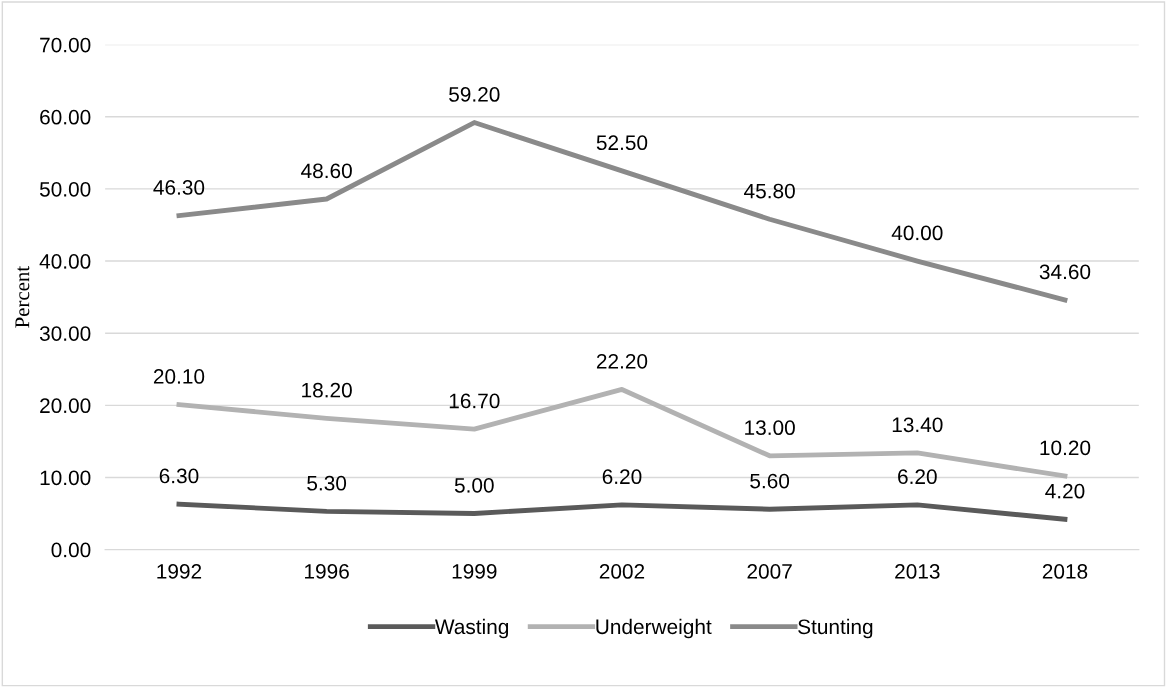 This screenshot has height=687, width=1168. What do you see at coordinates (622, 143) in the screenshot?
I see `data-label: 52.50` at bounding box center [622, 143].